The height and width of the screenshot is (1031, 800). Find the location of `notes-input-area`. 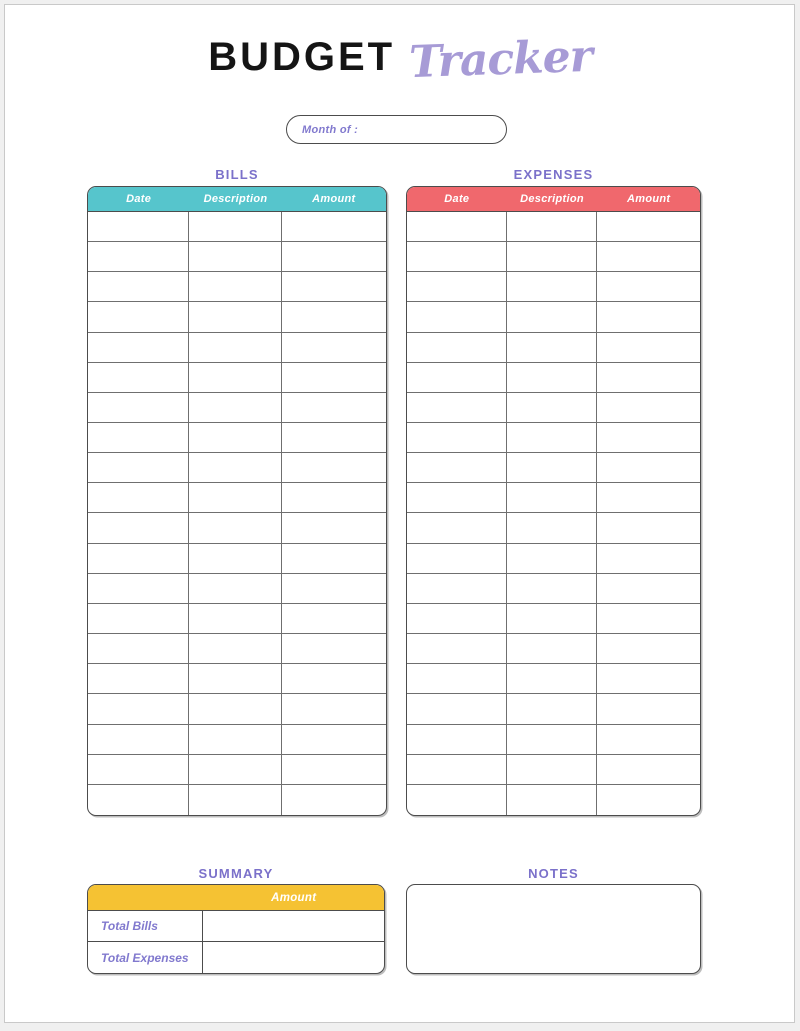

notes-input-area is located at coordinates (553, 929).